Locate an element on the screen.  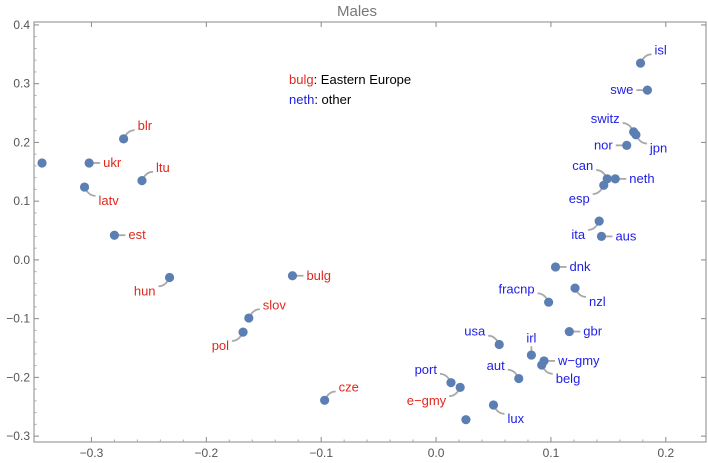
data-point-usa is located at coordinates (499, 344).